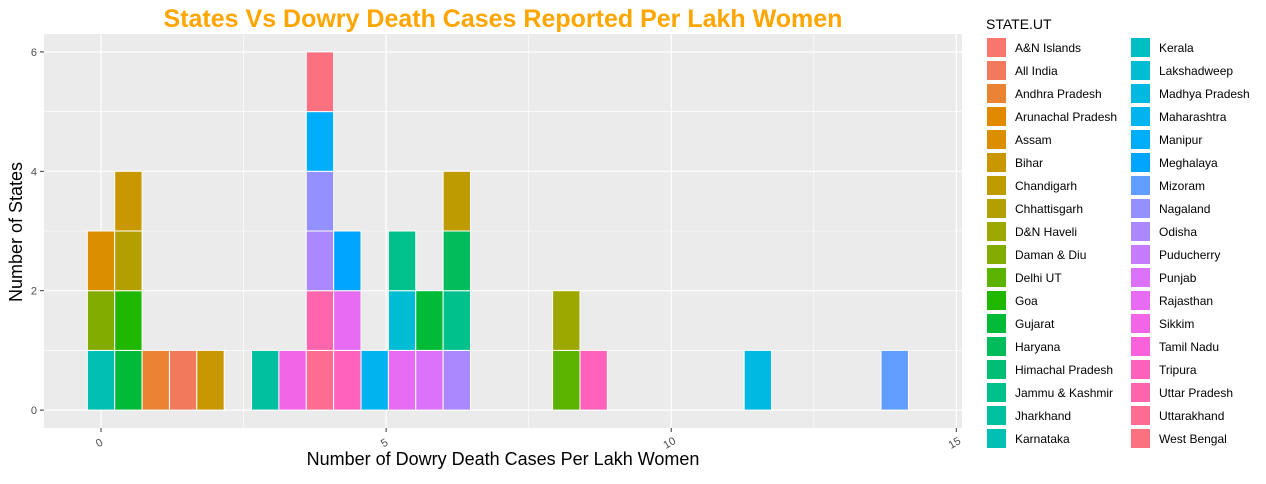  What do you see at coordinates (566, 320) in the screenshot?
I see `bar-segment: D&N Haveli` at bounding box center [566, 320].